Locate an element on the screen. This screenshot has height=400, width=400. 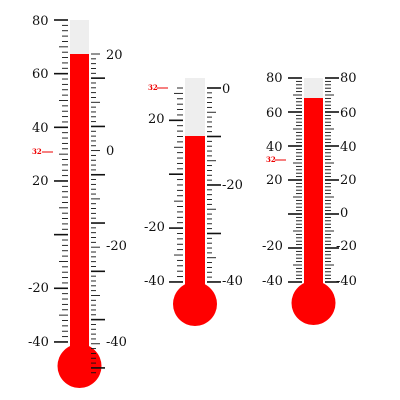
short-left-label-40: 40 is located at coordinates (274, 147).